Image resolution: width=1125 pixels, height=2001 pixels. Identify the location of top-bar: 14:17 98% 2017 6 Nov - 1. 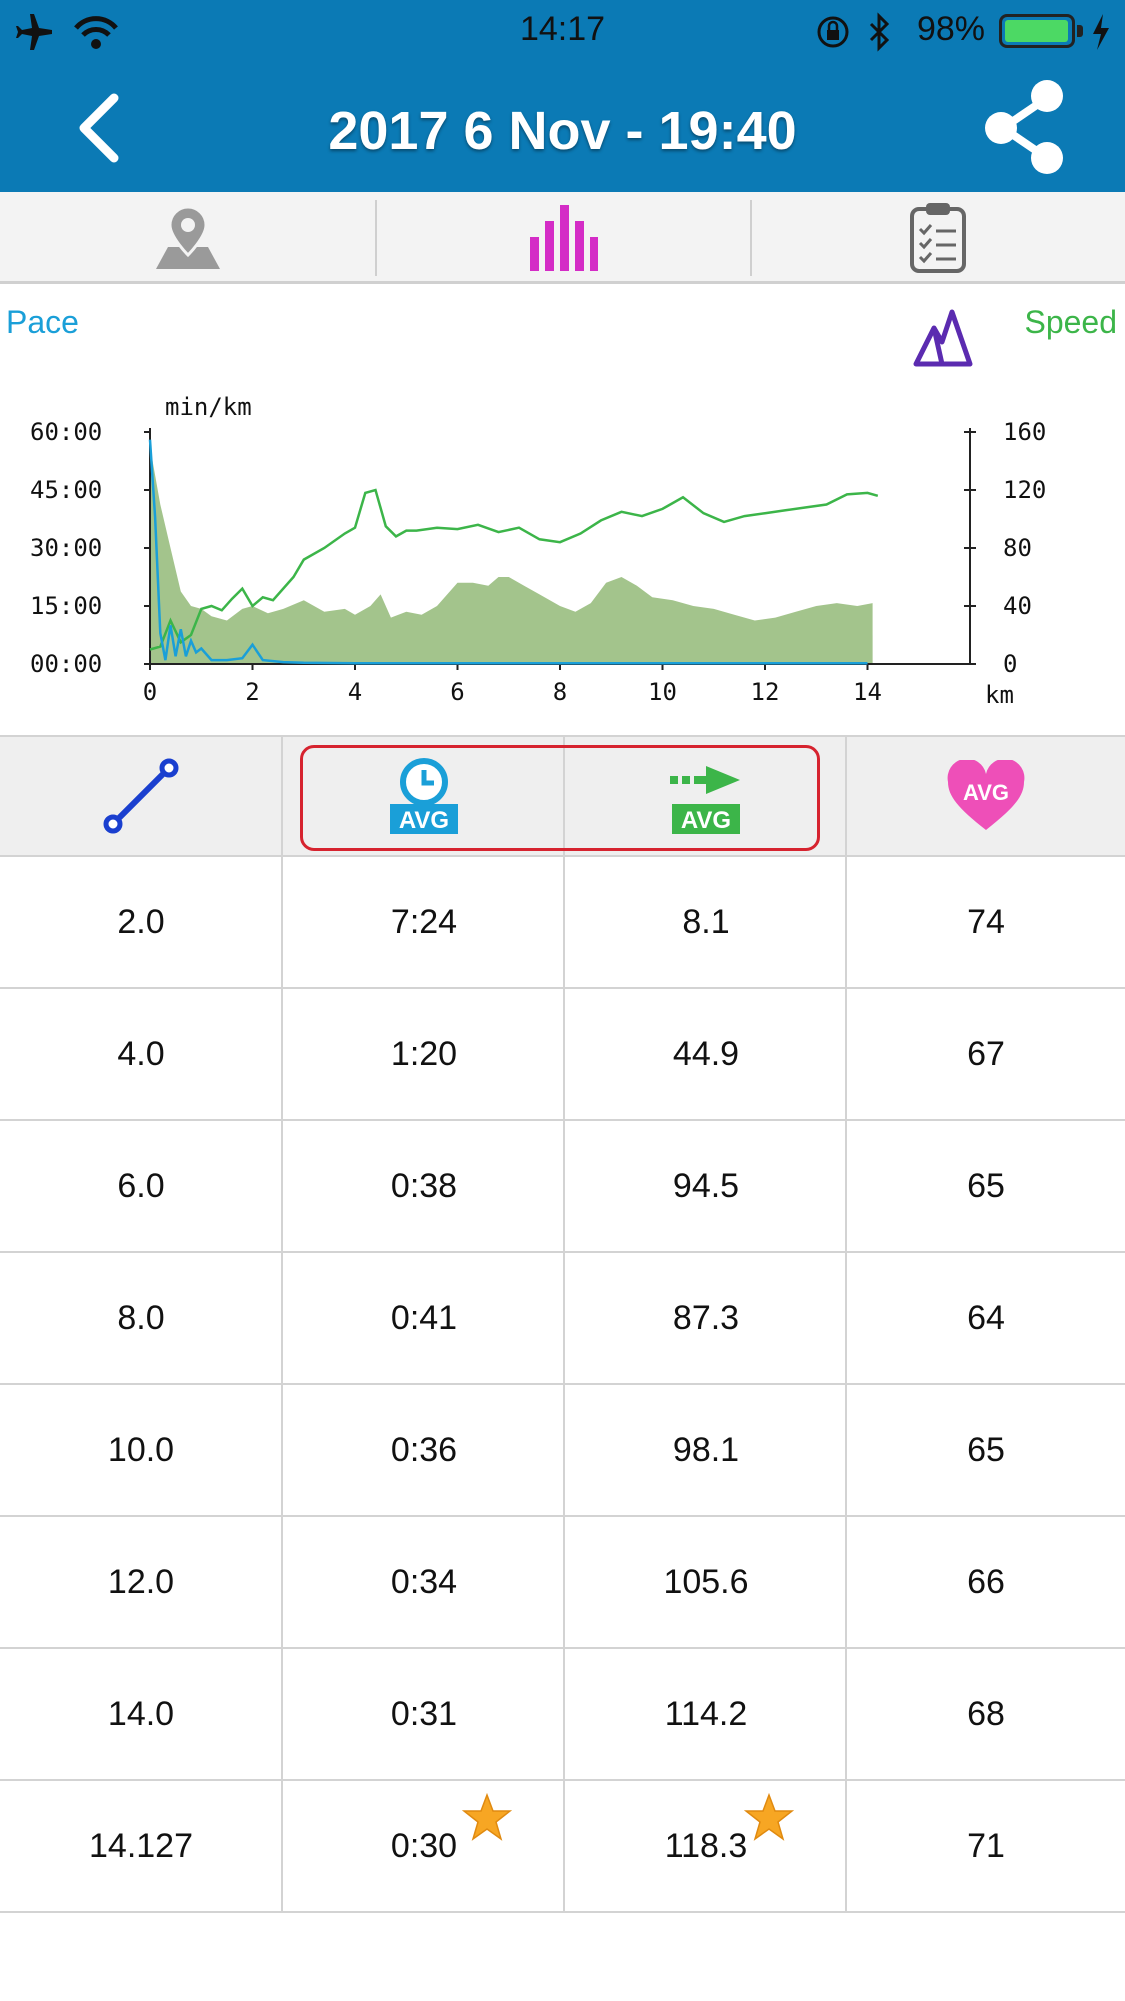
(562, 96).